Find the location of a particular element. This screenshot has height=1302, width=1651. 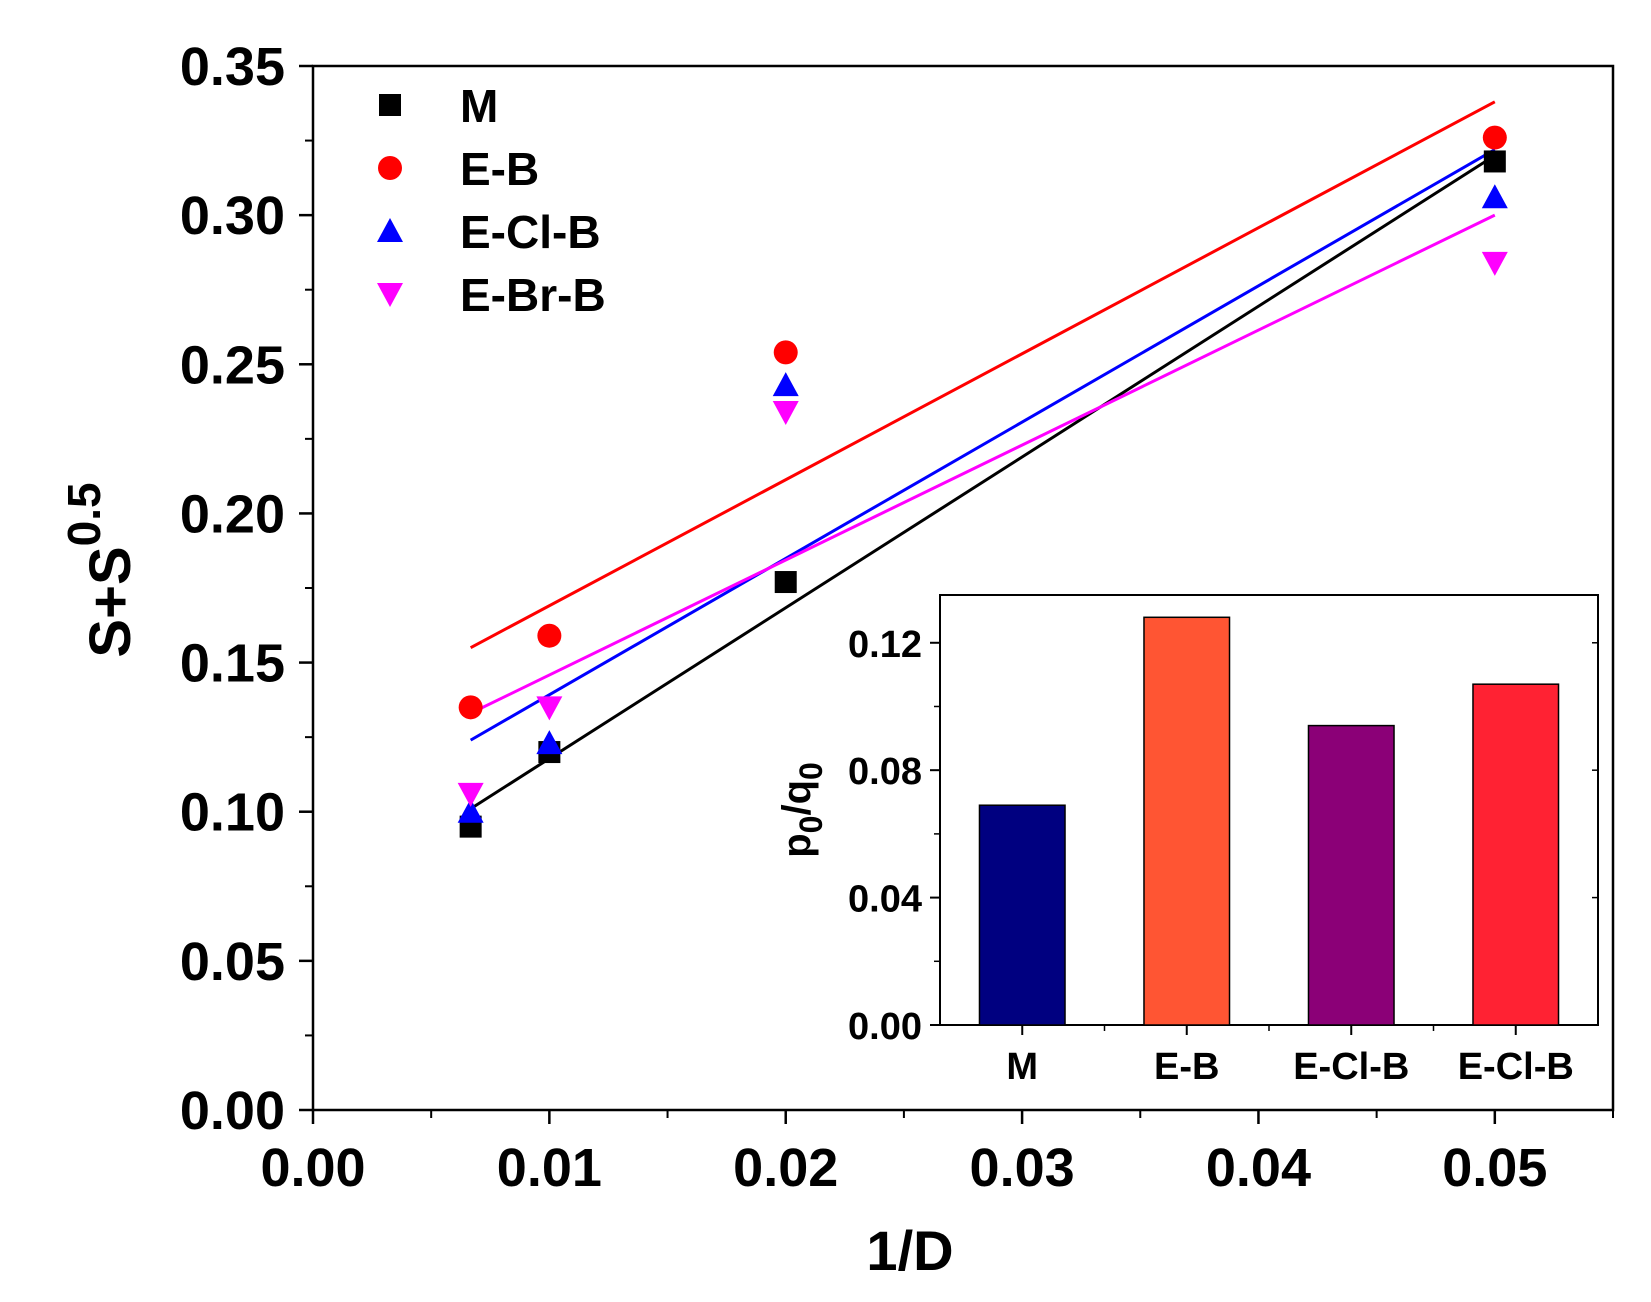

x-tick-label: 0.03 is located at coordinates (1022, 1168).